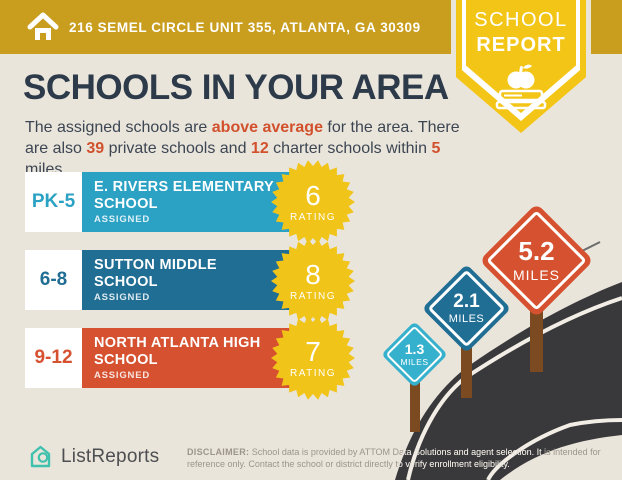 This screenshot has height=480, width=622. Describe the element at coordinates (350, 149) in the screenshot. I see `intro-text: charter schools within` at that location.